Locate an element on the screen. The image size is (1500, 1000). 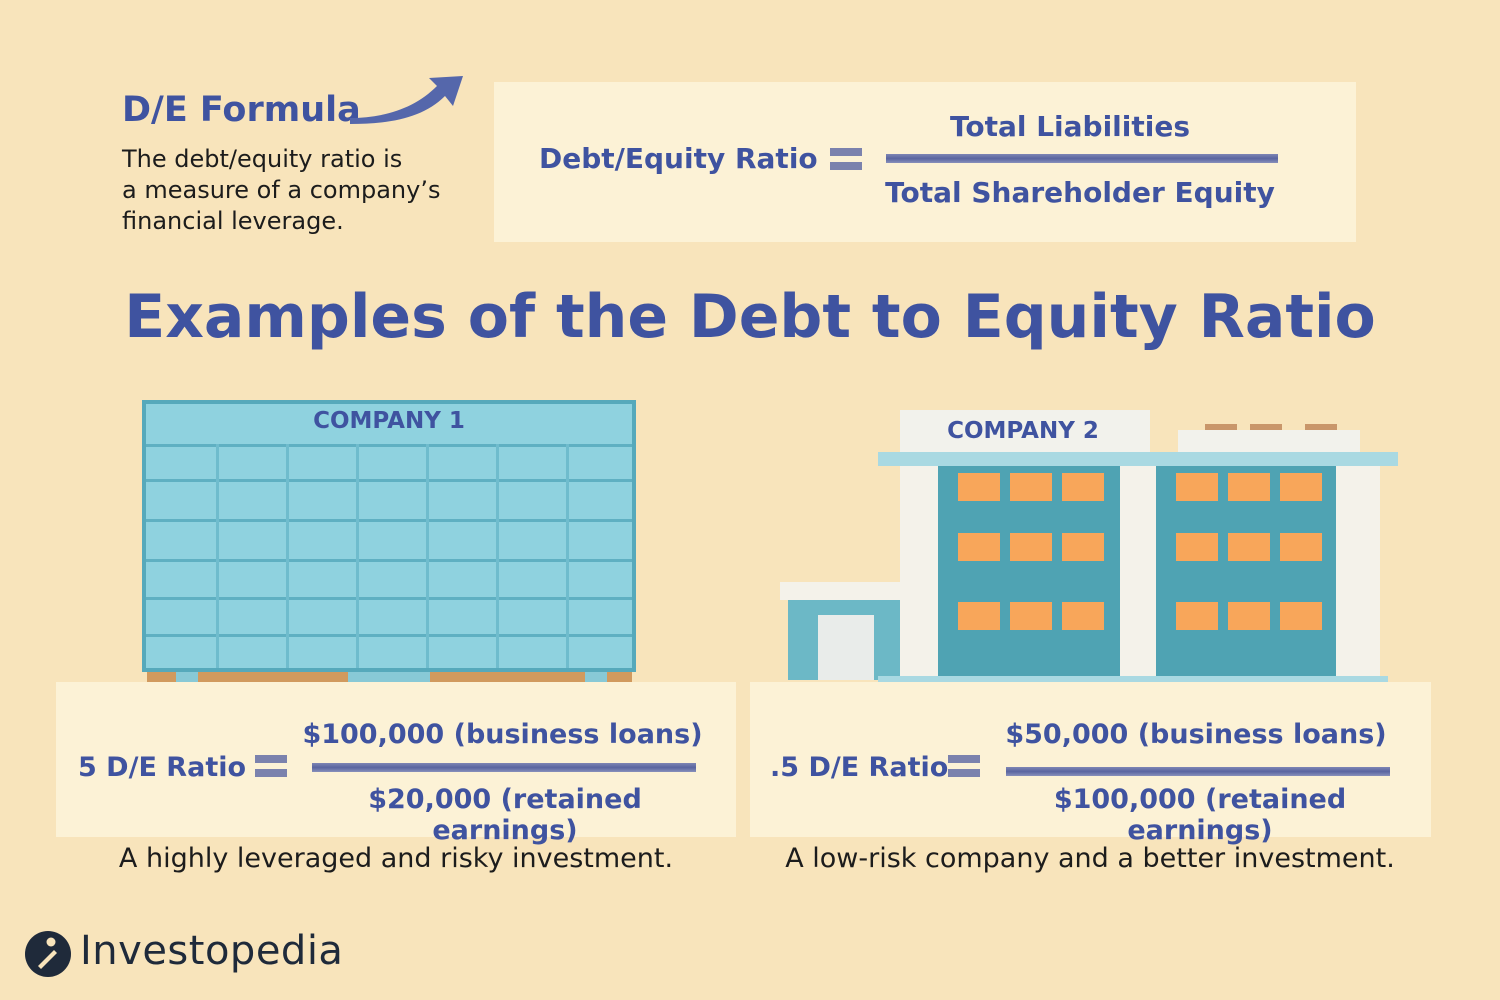
description-line: financial leverage. is located at coordinates (233, 221).